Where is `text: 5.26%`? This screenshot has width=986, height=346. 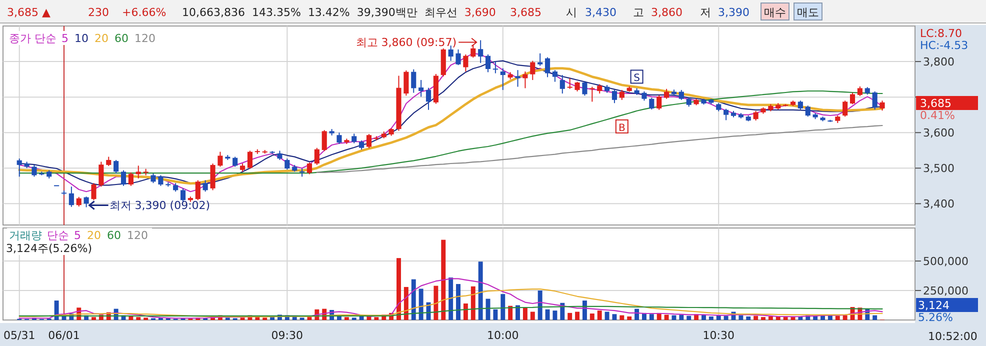 text: 5.26% is located at coordinates (935, 317).